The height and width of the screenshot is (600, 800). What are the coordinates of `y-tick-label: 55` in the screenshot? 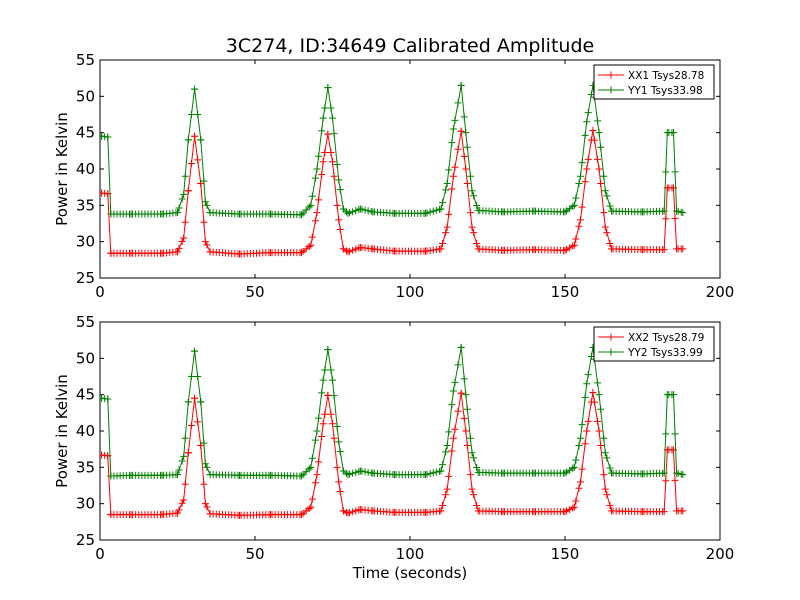 It's located at (85, 322).